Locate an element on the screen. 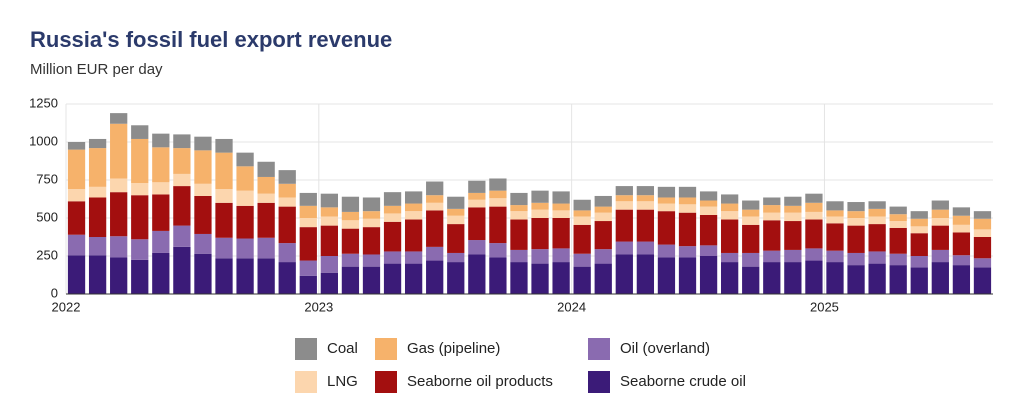 The image size is (1024, 418). x-tick-label: 2025 is located at coordinates (824, 306).